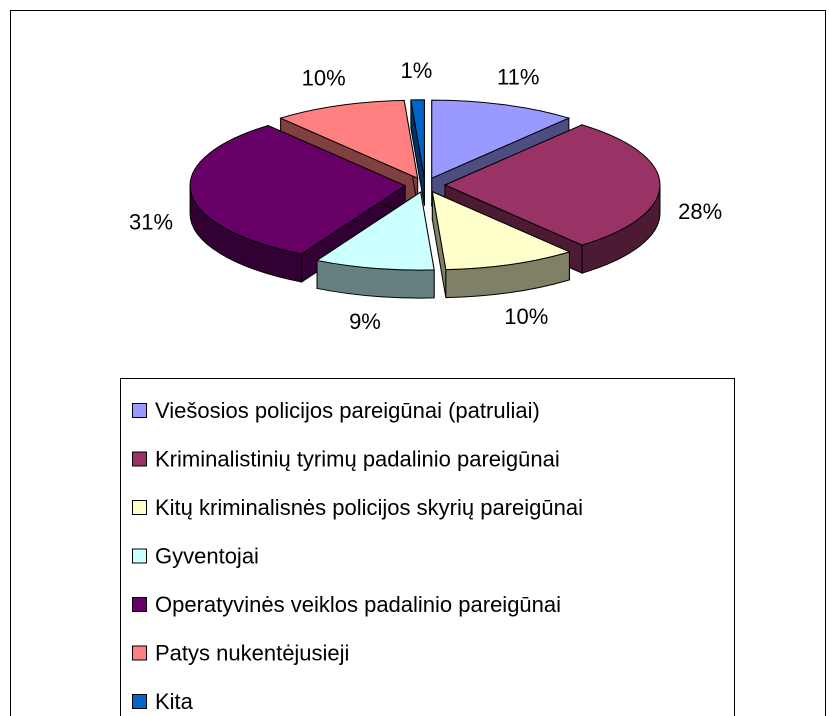 The image size is (829, 716). Describe the element at coordinates (151, 221) in the screenshot. I see `data-label: 31%` at that location.